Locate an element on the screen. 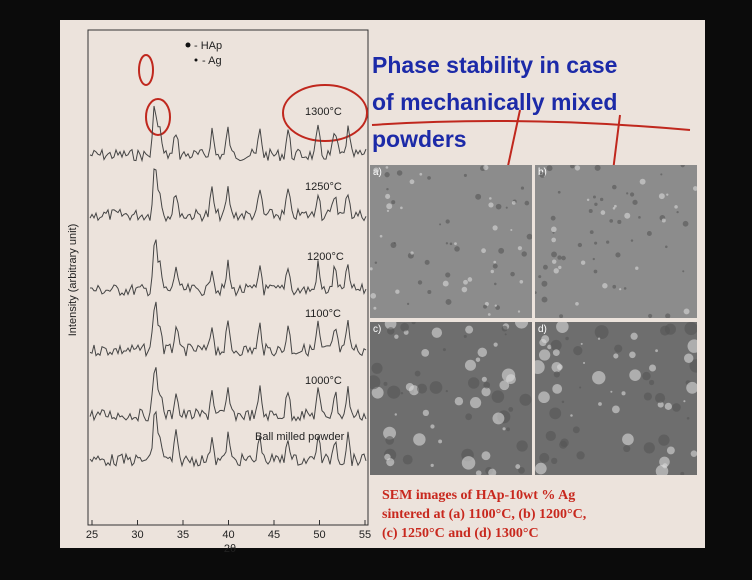  caption-line: SEM images of HAp-10wt % Ag is located at coordinates (479, 495).